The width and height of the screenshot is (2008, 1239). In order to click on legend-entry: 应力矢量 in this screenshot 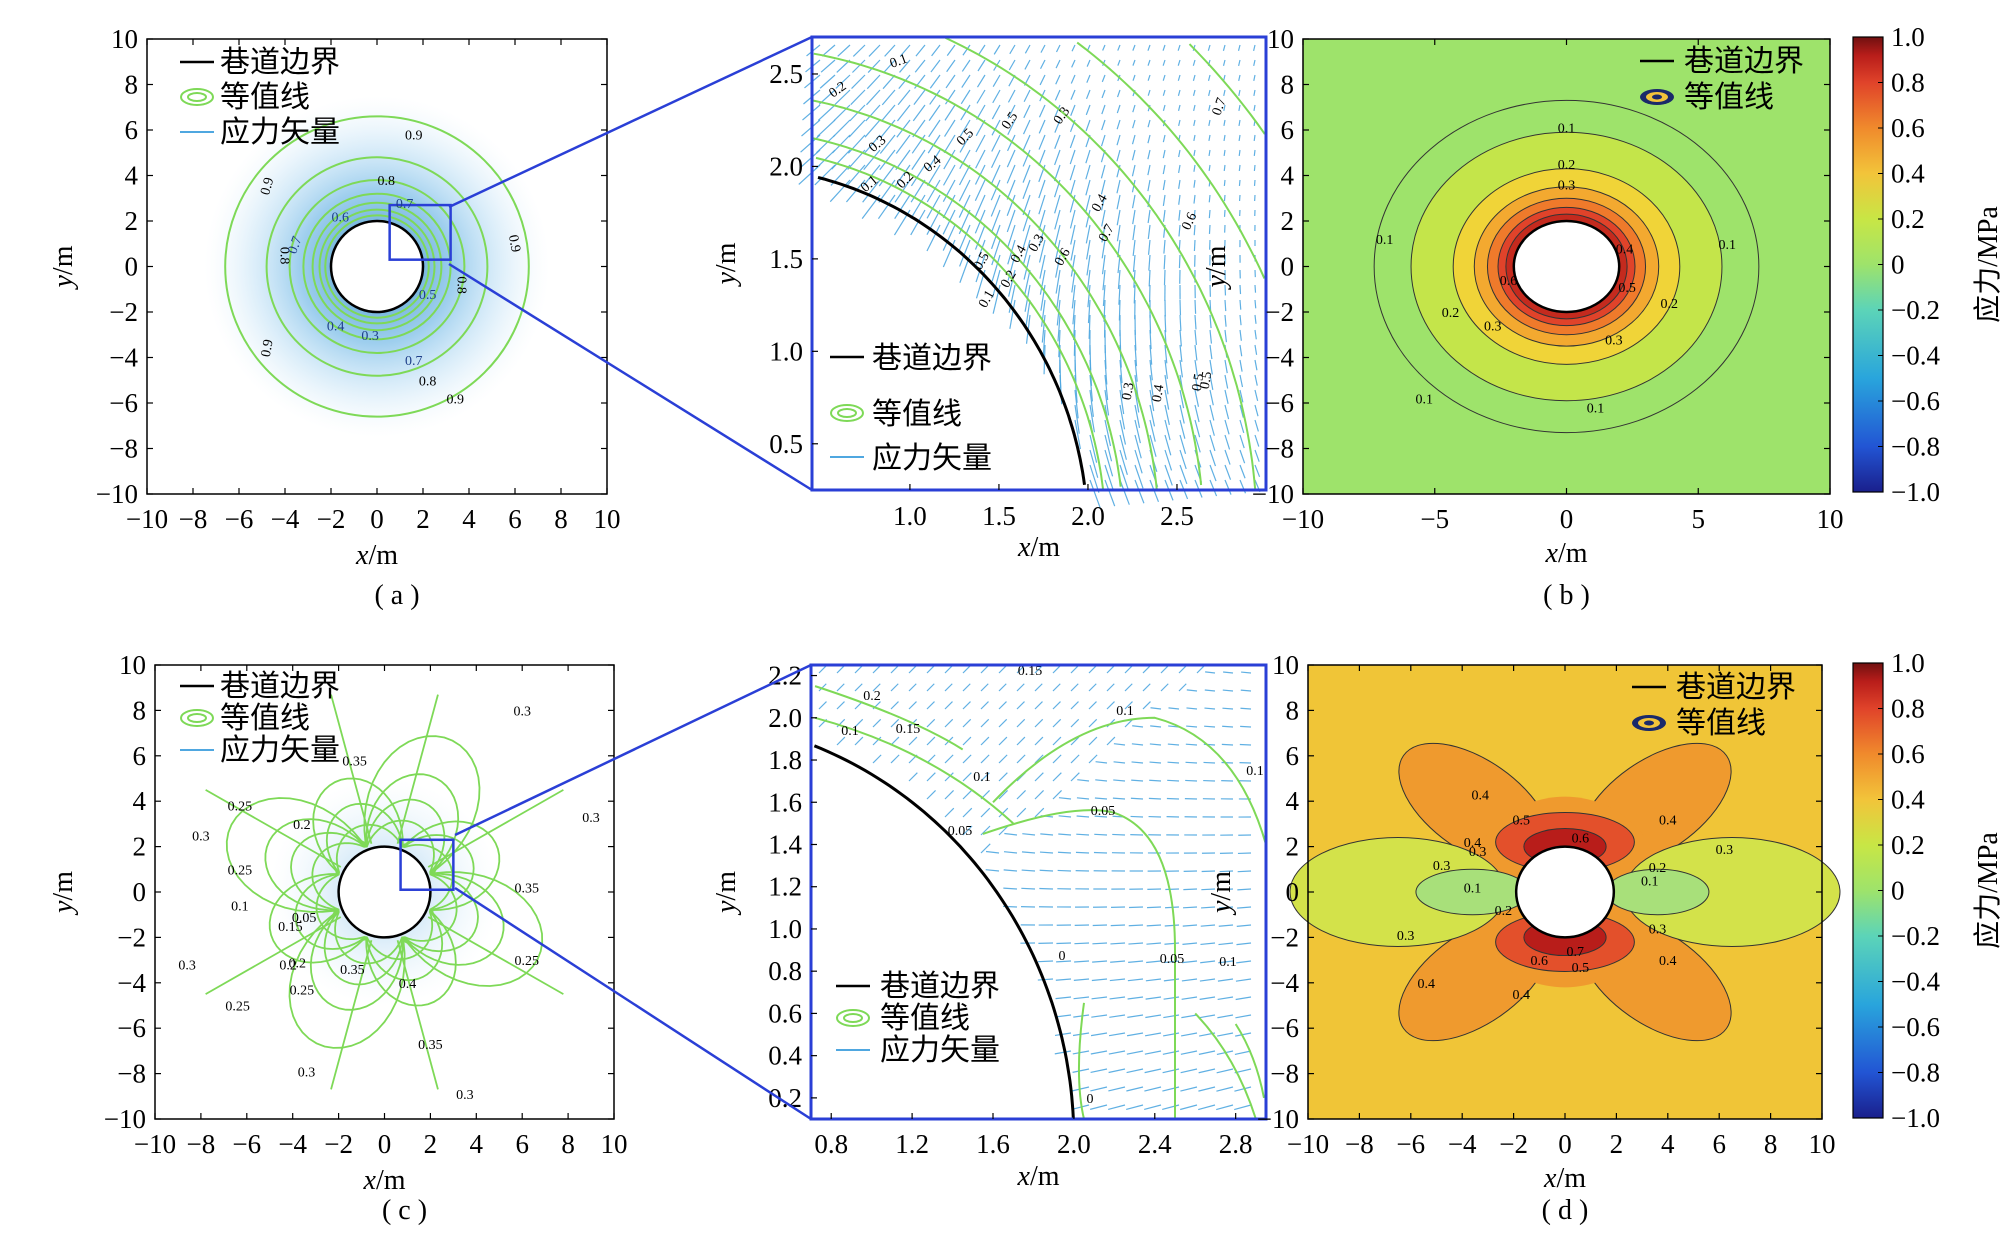, I will do `click(280, 750)`.